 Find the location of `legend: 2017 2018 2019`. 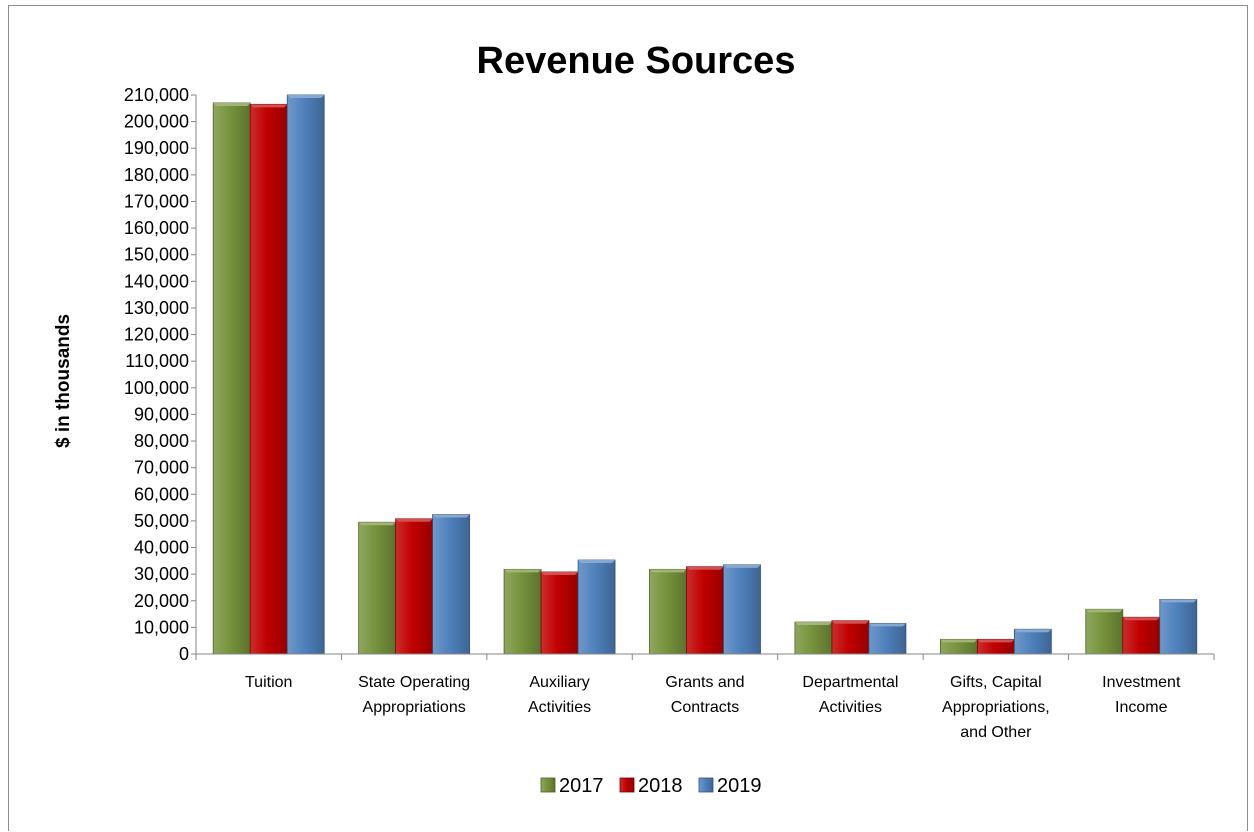

legend: 2017 2018 2019 is located at coordinates (651, 786).